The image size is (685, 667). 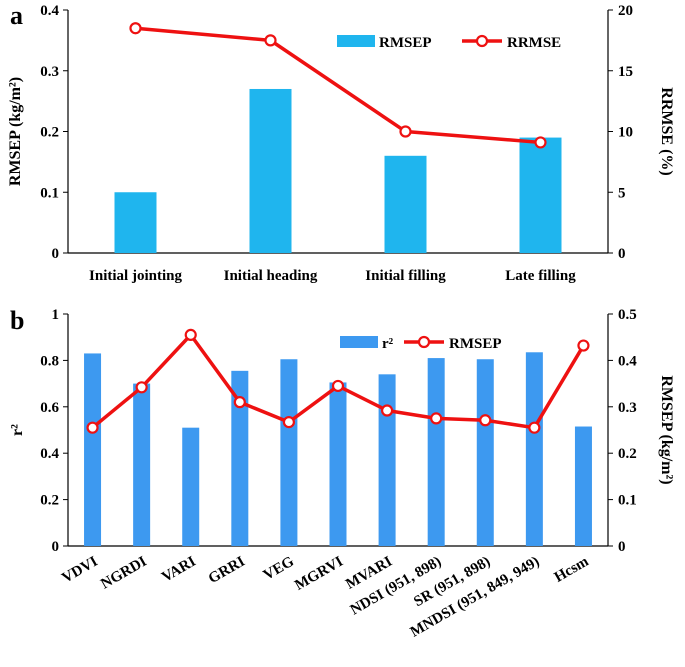 What do you see at coordinates (540, 276) in the screenshot?
I see `panel-a-x-tick-label: Late filling` at bounding box center [540, 276].